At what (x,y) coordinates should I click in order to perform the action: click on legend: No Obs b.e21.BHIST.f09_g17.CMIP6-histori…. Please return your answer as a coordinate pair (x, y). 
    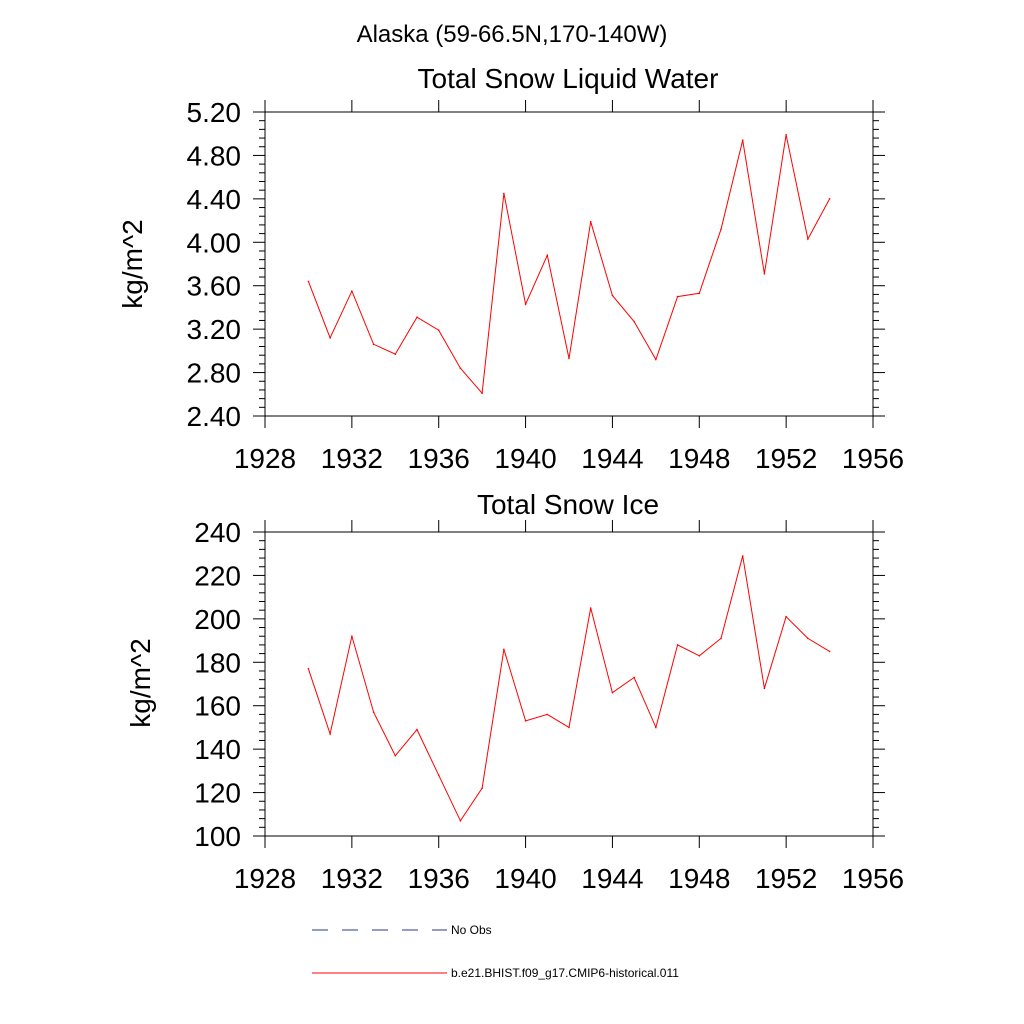
    Looking at the image, I should click on (495, 951).